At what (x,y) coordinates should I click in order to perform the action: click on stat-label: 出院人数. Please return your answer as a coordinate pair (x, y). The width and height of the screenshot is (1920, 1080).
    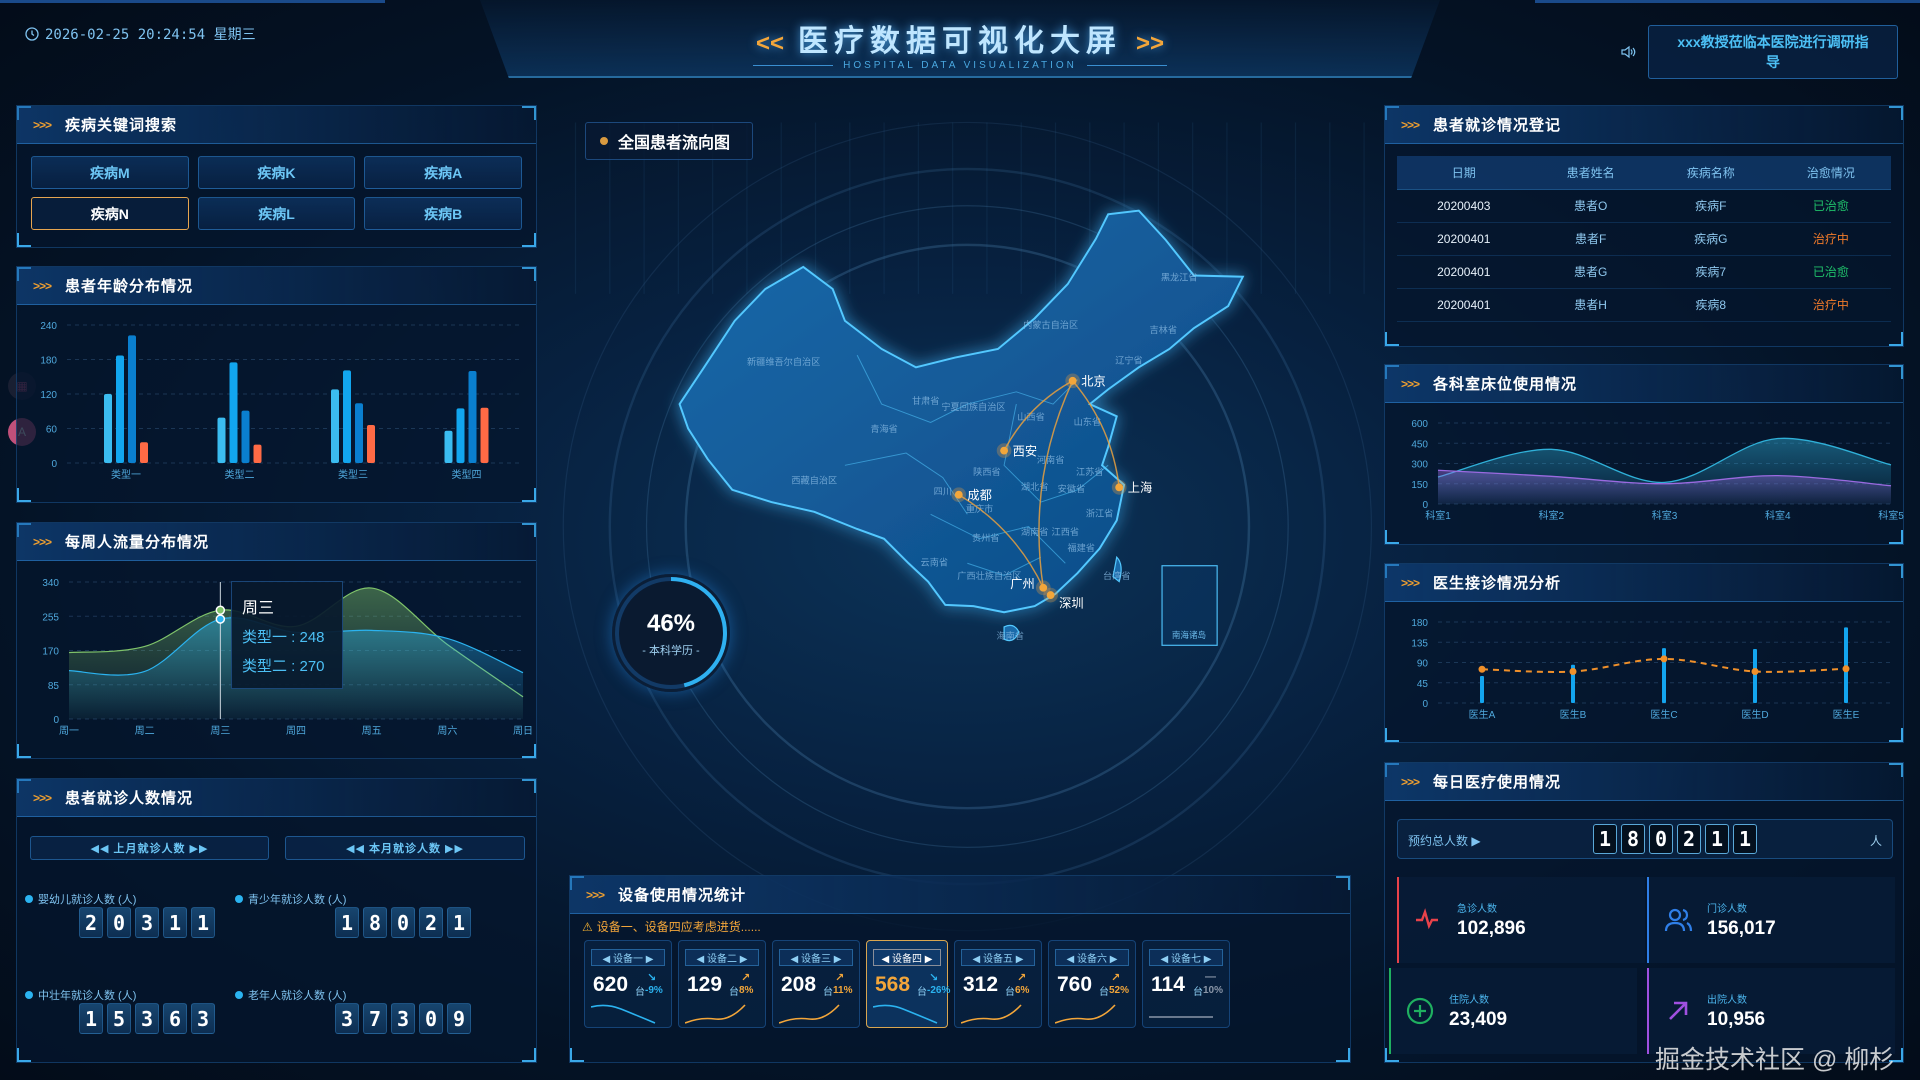
    Looking at the image, I should click on (1727, 1000).